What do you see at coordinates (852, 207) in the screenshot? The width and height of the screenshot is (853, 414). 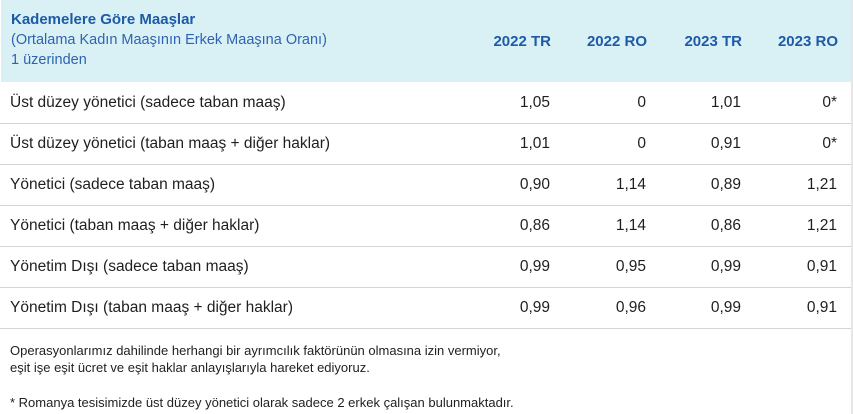 I see `panel-border` at bounding box center [852, 207].